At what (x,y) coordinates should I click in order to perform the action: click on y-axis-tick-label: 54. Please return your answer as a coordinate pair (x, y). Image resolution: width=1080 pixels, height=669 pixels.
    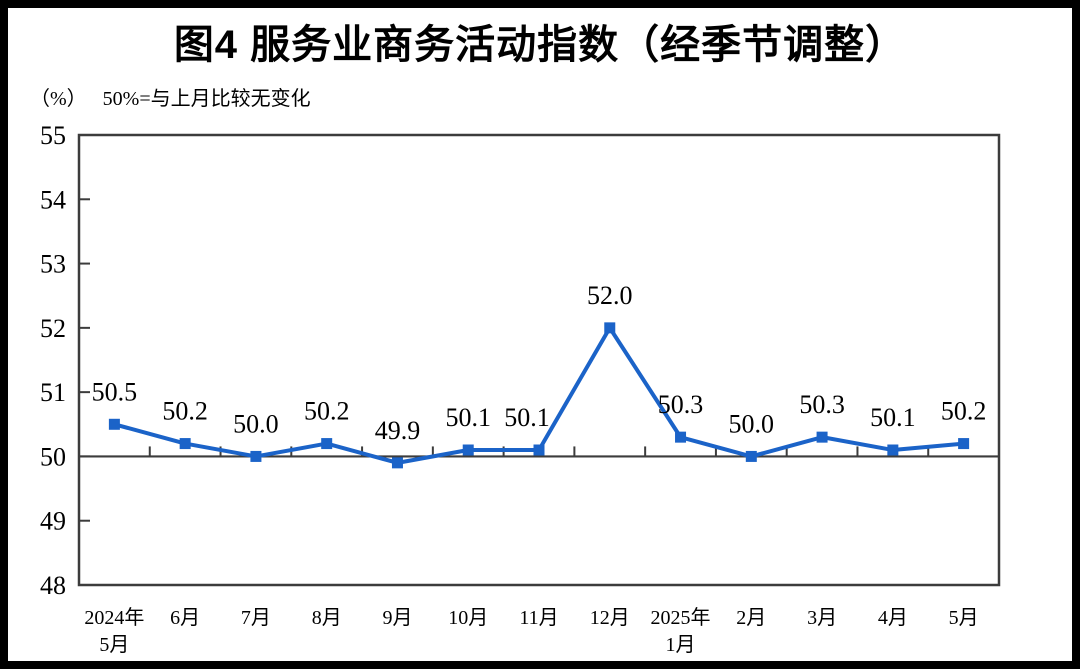
    Looking at the image, I should click on (53, 199).